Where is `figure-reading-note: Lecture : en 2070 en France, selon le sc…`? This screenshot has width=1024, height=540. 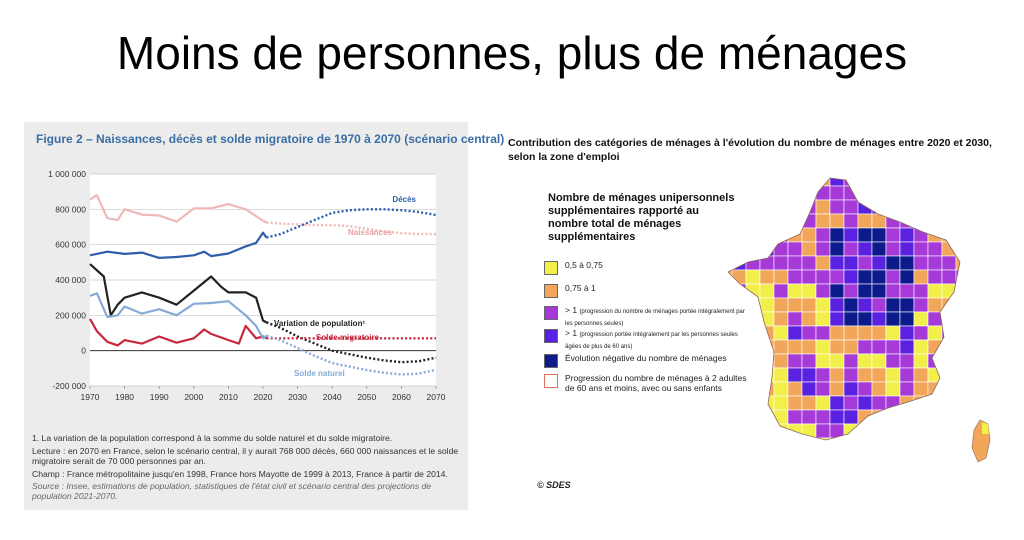
figure-reading-note: Lecture : en 2070 en France, selon le sc… is located at coordinates (245, 456).